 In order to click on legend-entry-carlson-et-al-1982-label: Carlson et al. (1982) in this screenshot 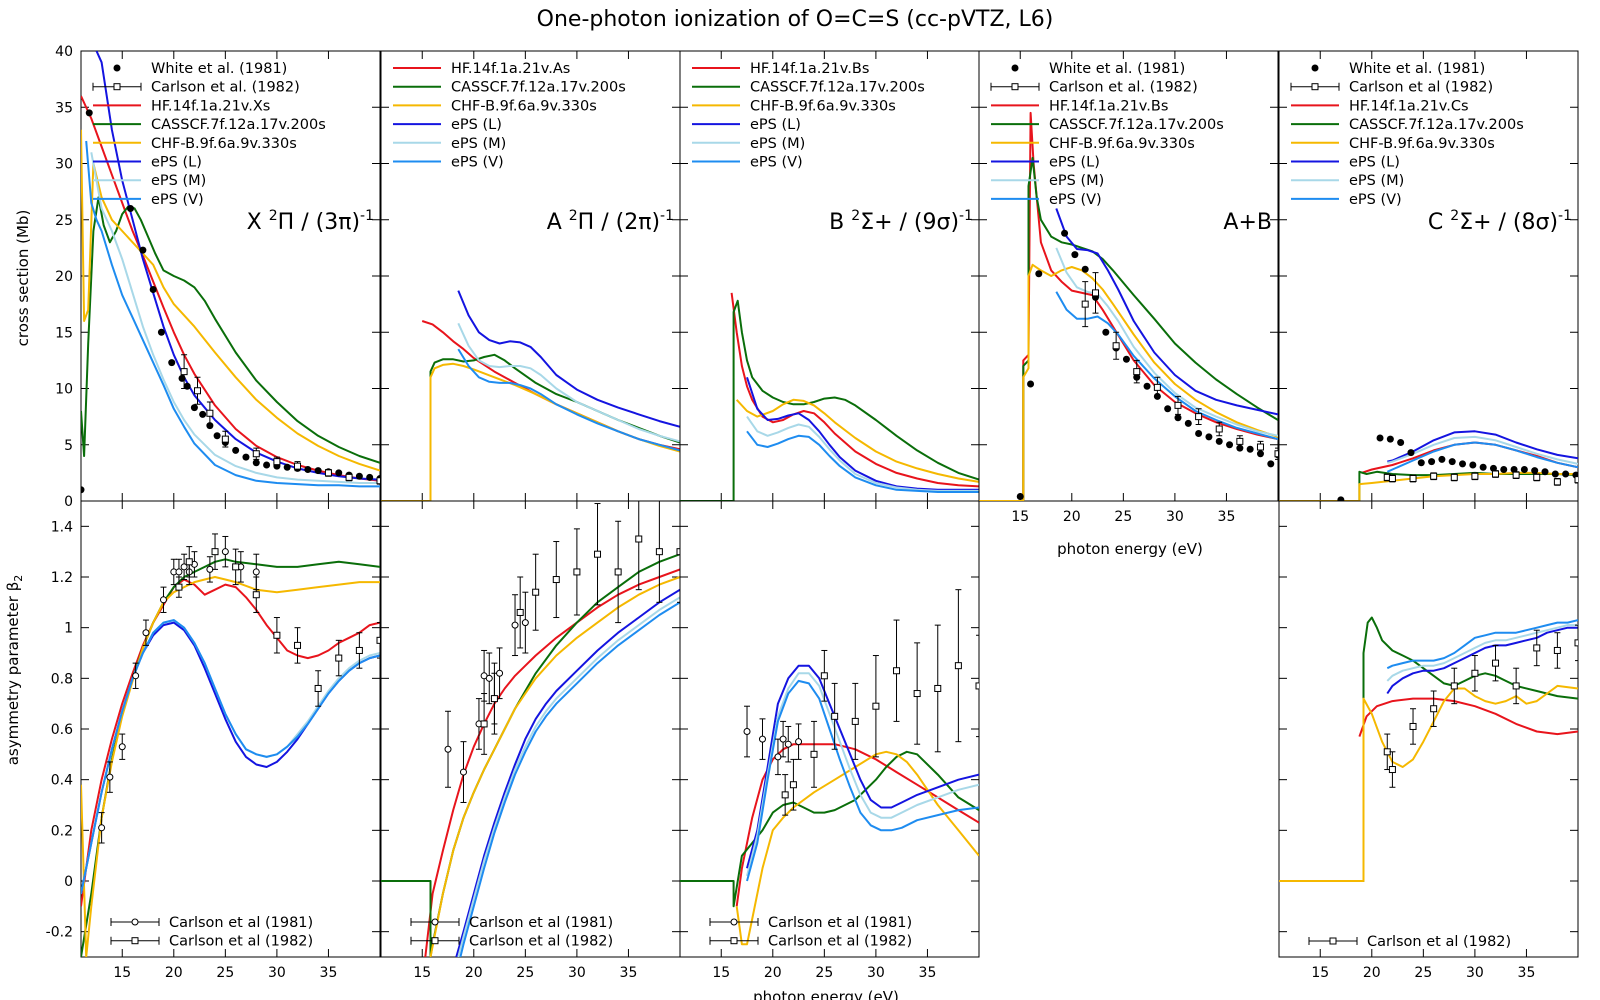, I will do `click(1123, 88)`.